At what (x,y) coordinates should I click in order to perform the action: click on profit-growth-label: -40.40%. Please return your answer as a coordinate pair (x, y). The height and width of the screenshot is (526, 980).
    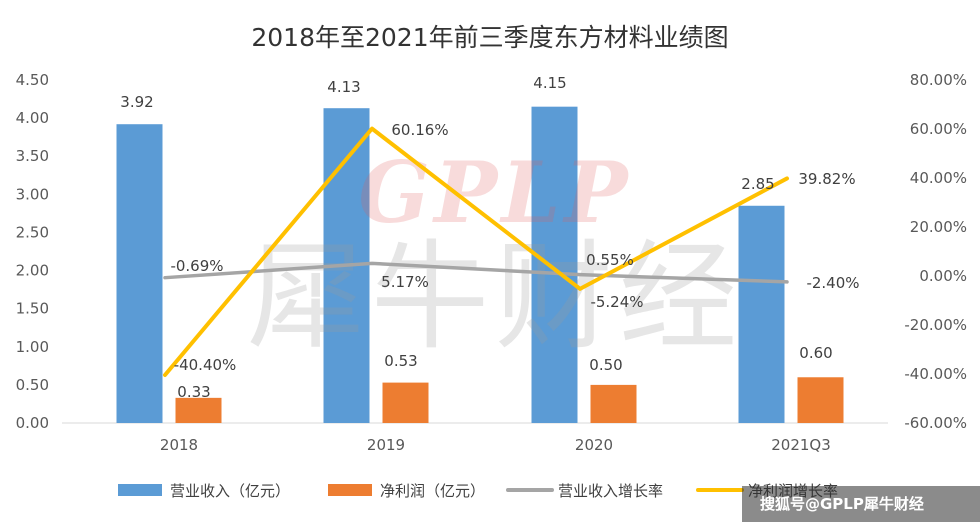
    Looking at the image, I should click on (205, 365).